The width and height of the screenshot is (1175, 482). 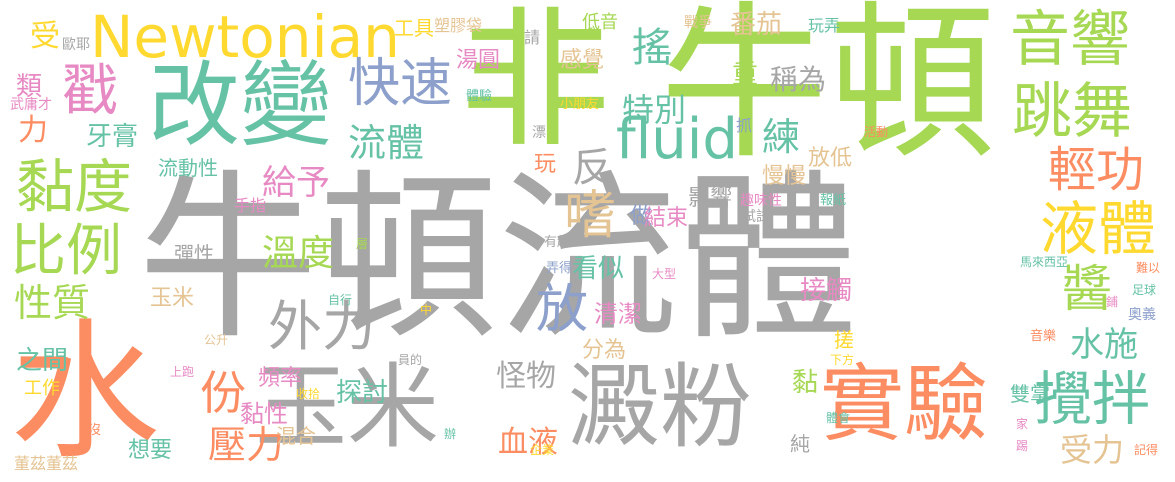 I want to click on word: 純, so click(x=800, y=444).